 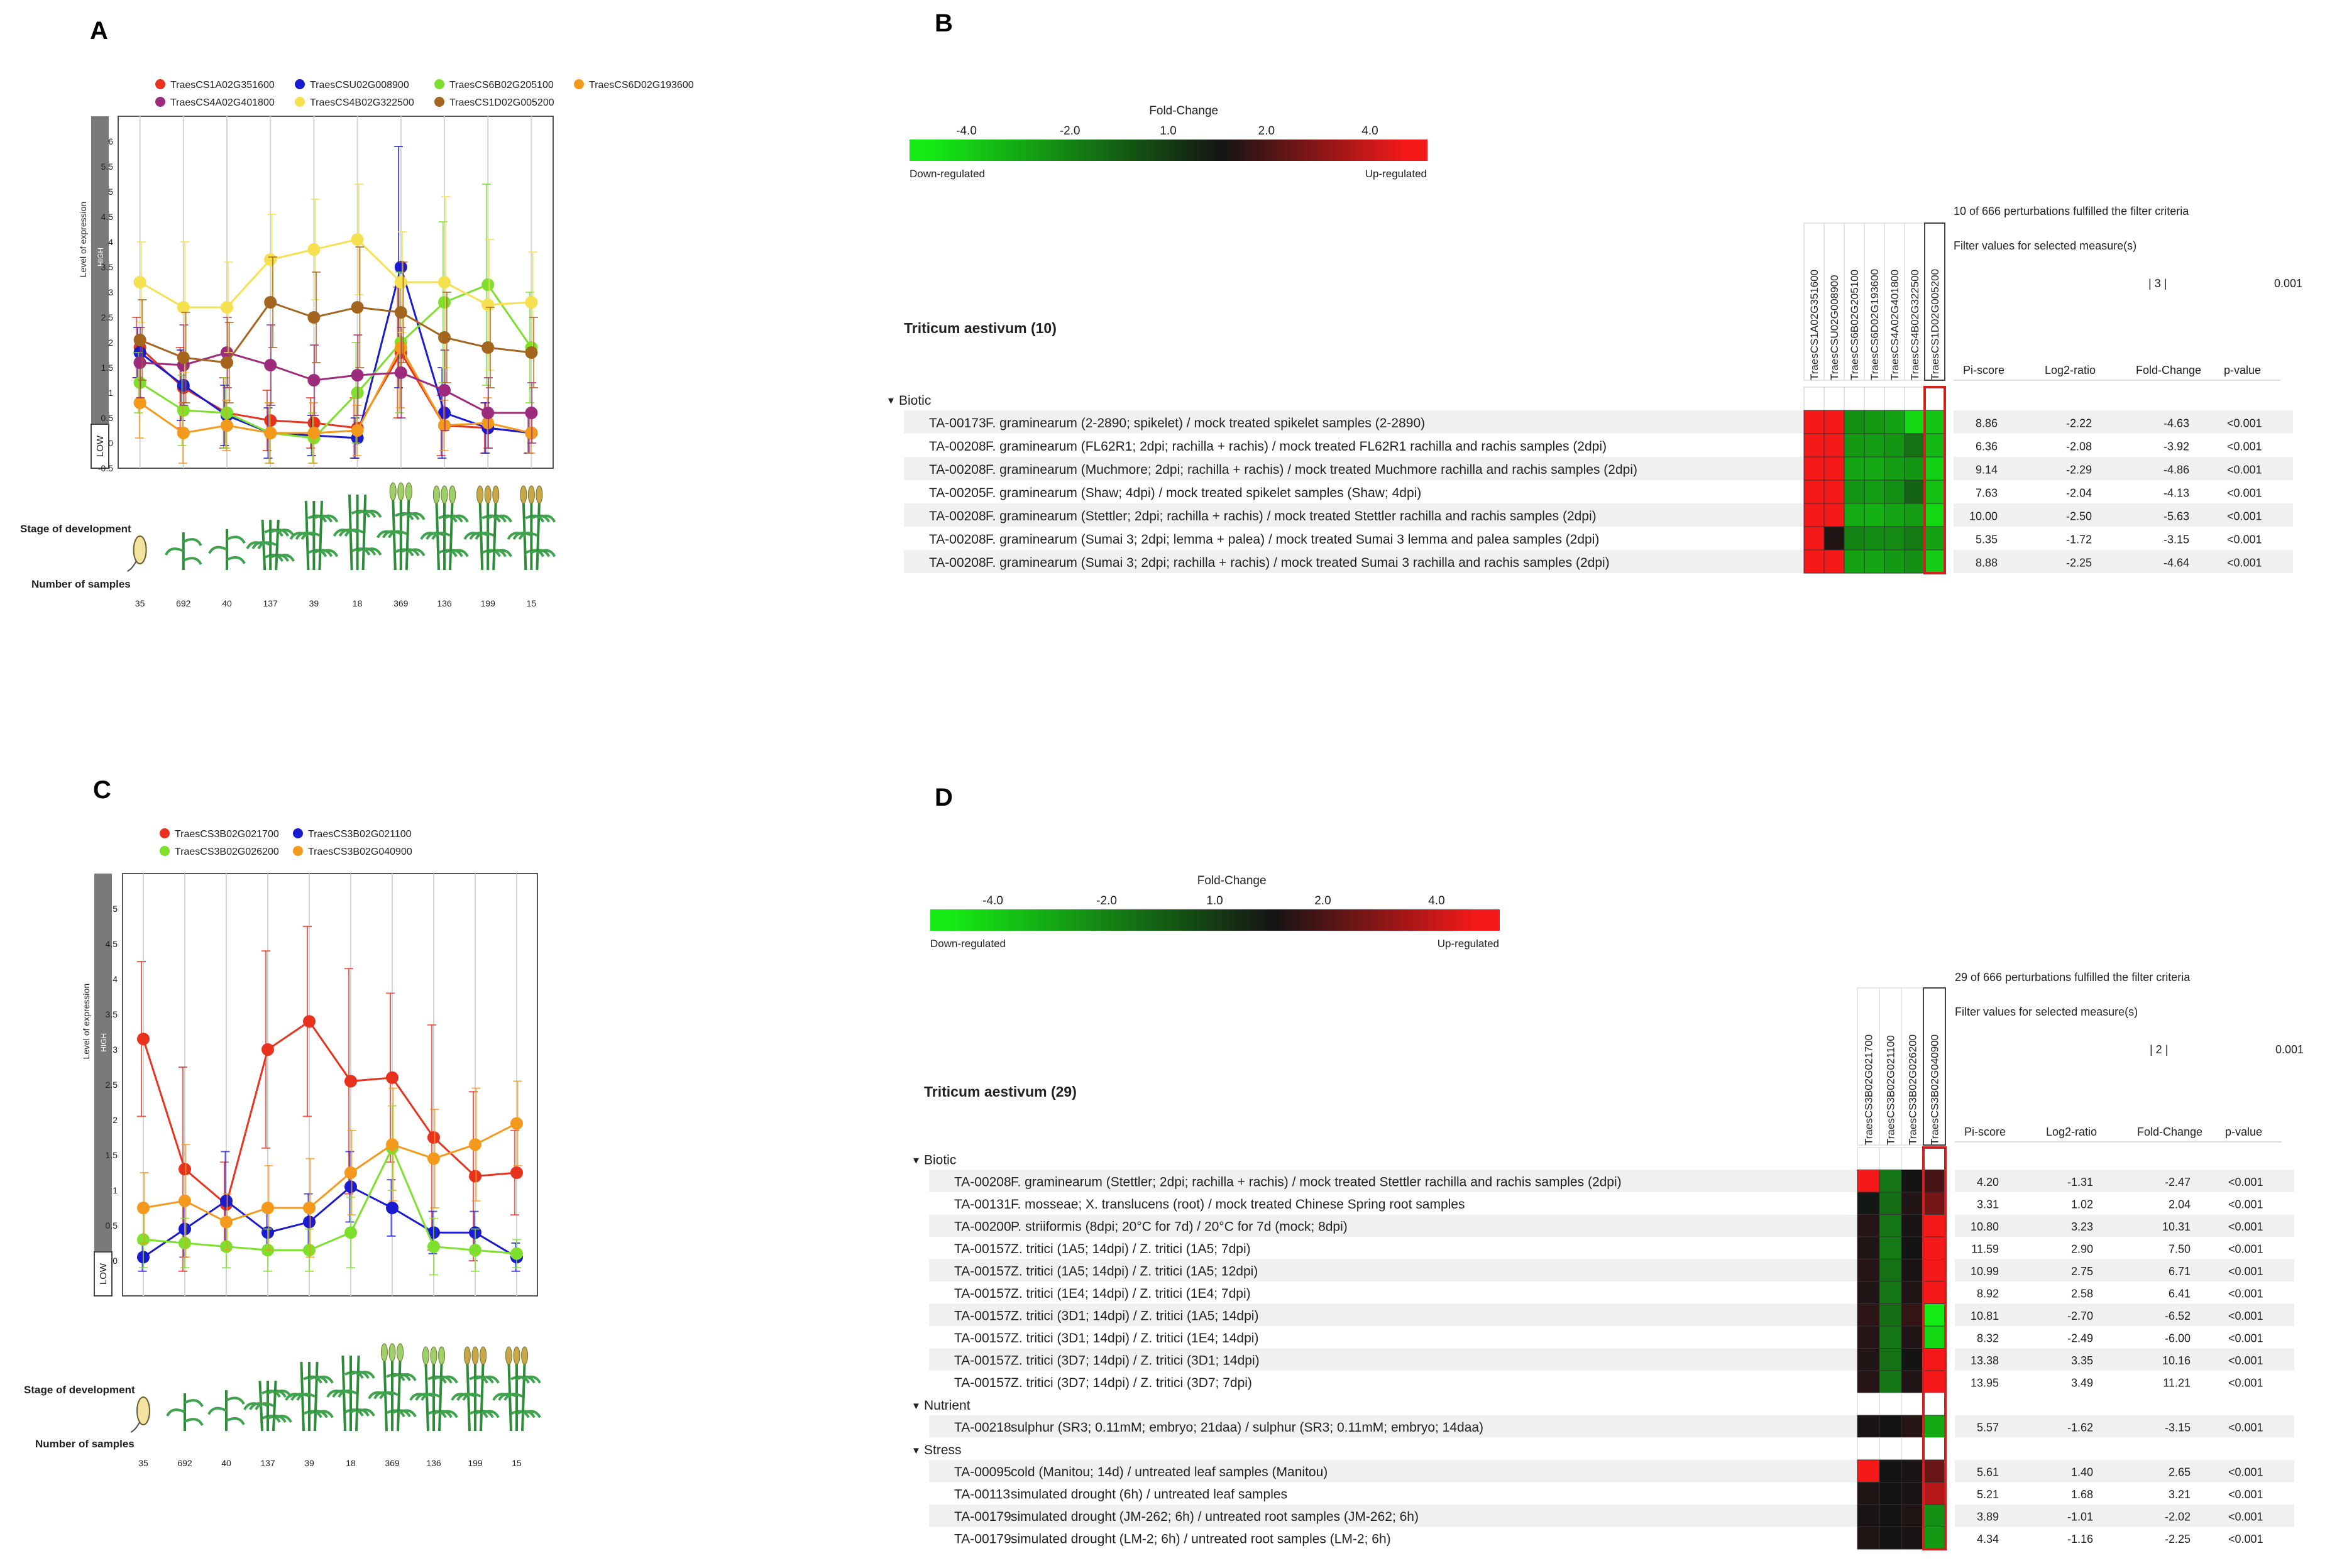 I want to click on stat-header: p-value, so click(x=2243, y=1132).